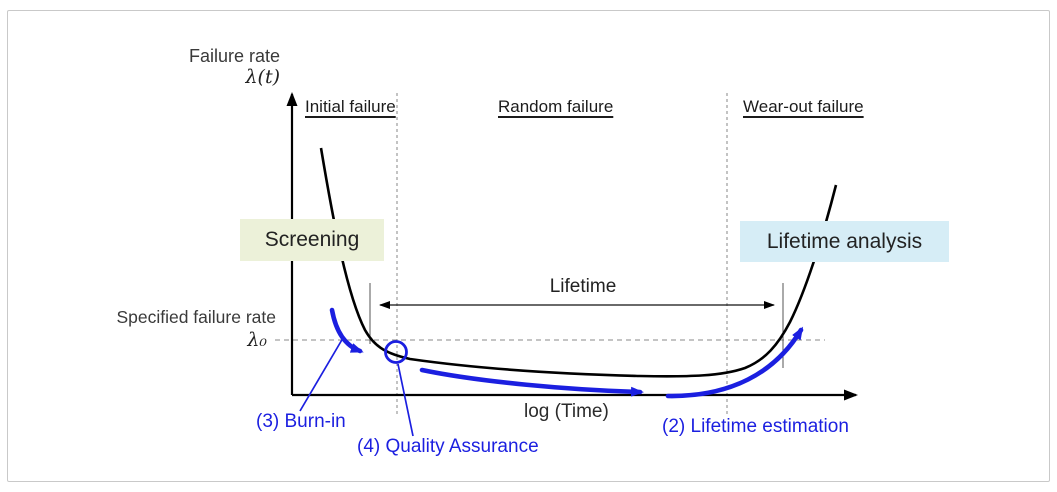  What do you see at coordinates (350, 106) in the screenshot?
I see `region-label-initial-failure: Initial failure` at bounding box center [350, 106].